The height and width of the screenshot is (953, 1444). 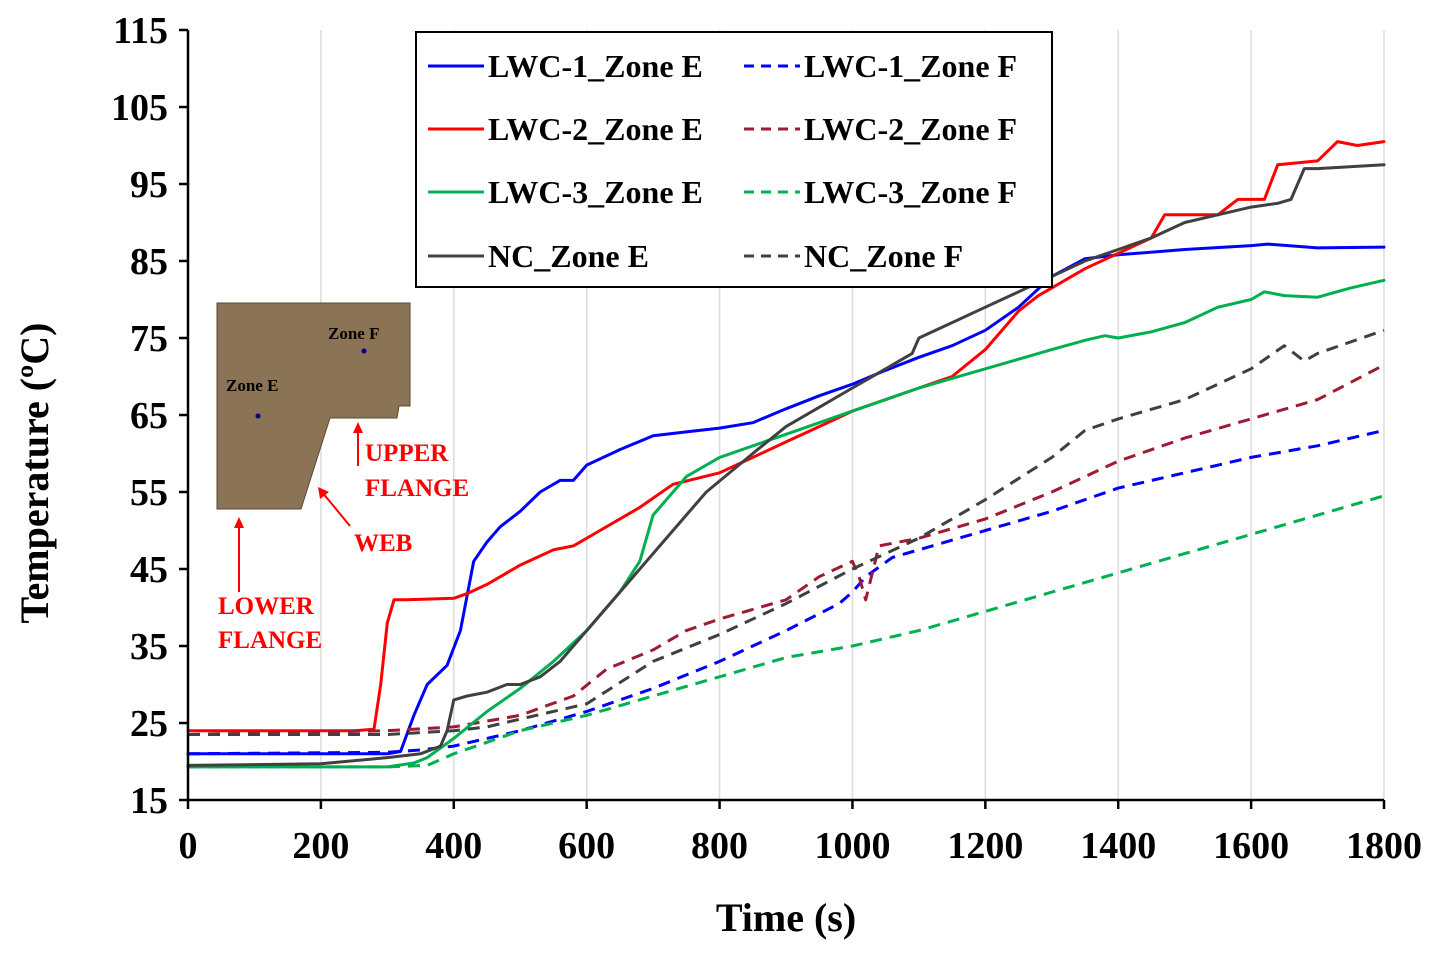 What do you see at coordinates (383, 543) in the screenshot?
I see `web-label: WEB` at bounding box center [383, 543].